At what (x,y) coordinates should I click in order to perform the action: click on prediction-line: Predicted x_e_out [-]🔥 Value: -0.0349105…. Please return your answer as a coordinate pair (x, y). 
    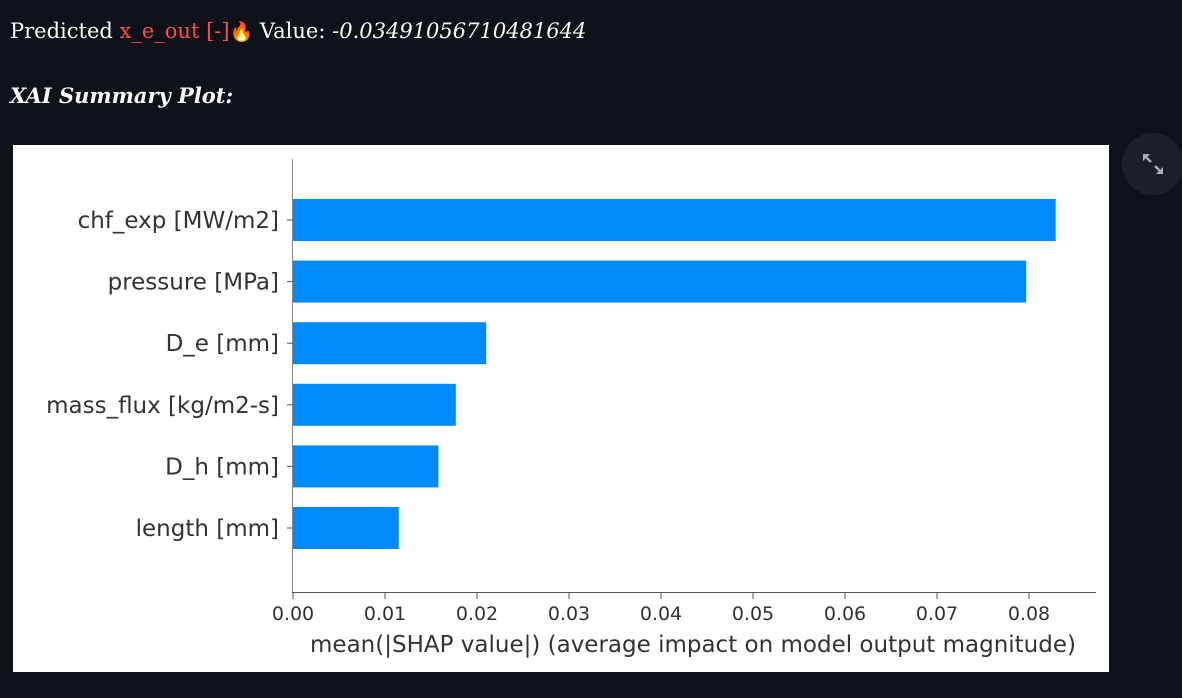
    Looking at the image, I should click on (298, 31).